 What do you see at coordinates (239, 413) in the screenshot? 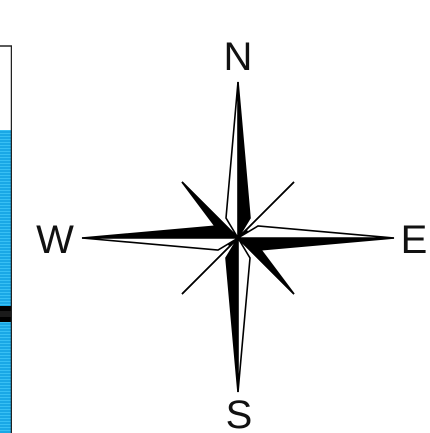
I see `south-label: S` at bounding box center [239, 413].